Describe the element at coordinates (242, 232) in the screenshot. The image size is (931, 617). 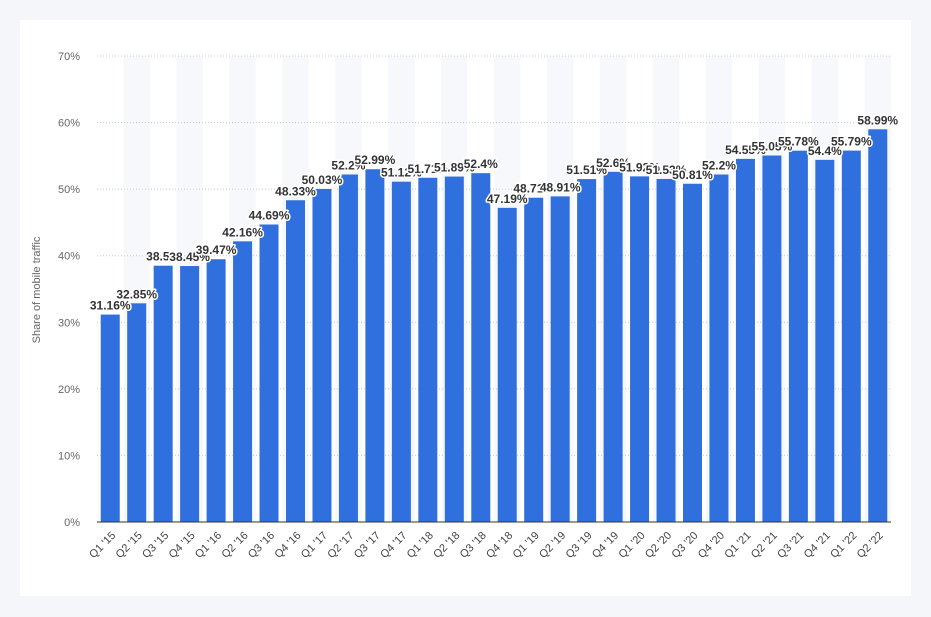
I see `data-label: 42.16%` at that location.